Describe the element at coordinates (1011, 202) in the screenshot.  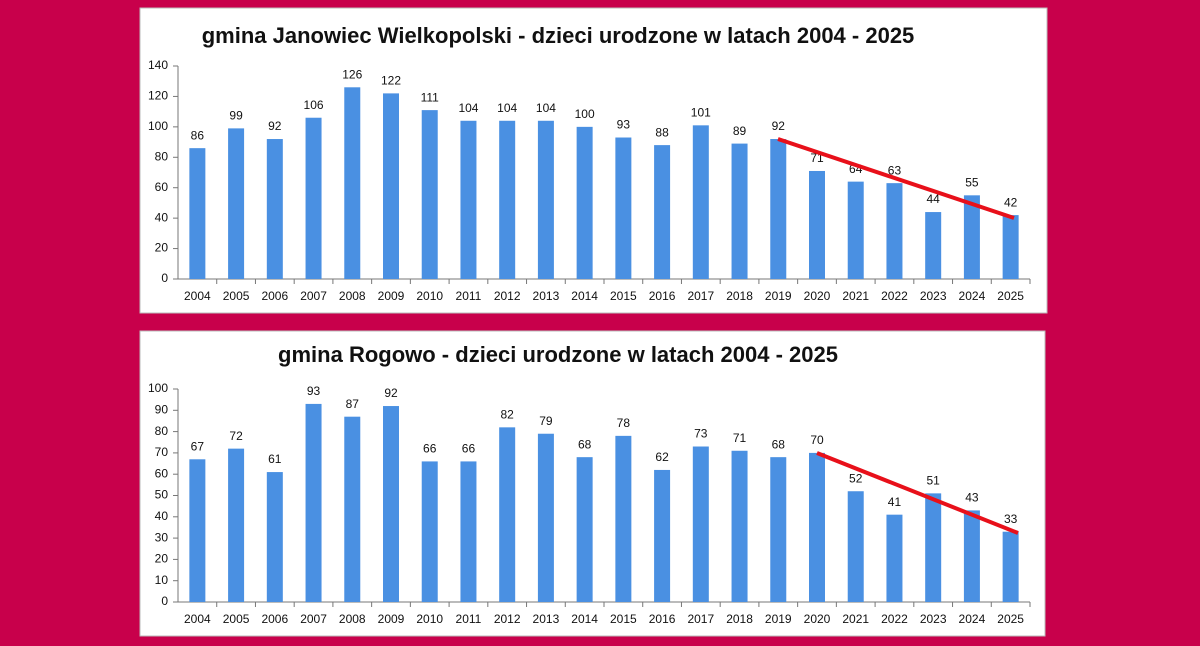
I see `data-label: 42` at that location.